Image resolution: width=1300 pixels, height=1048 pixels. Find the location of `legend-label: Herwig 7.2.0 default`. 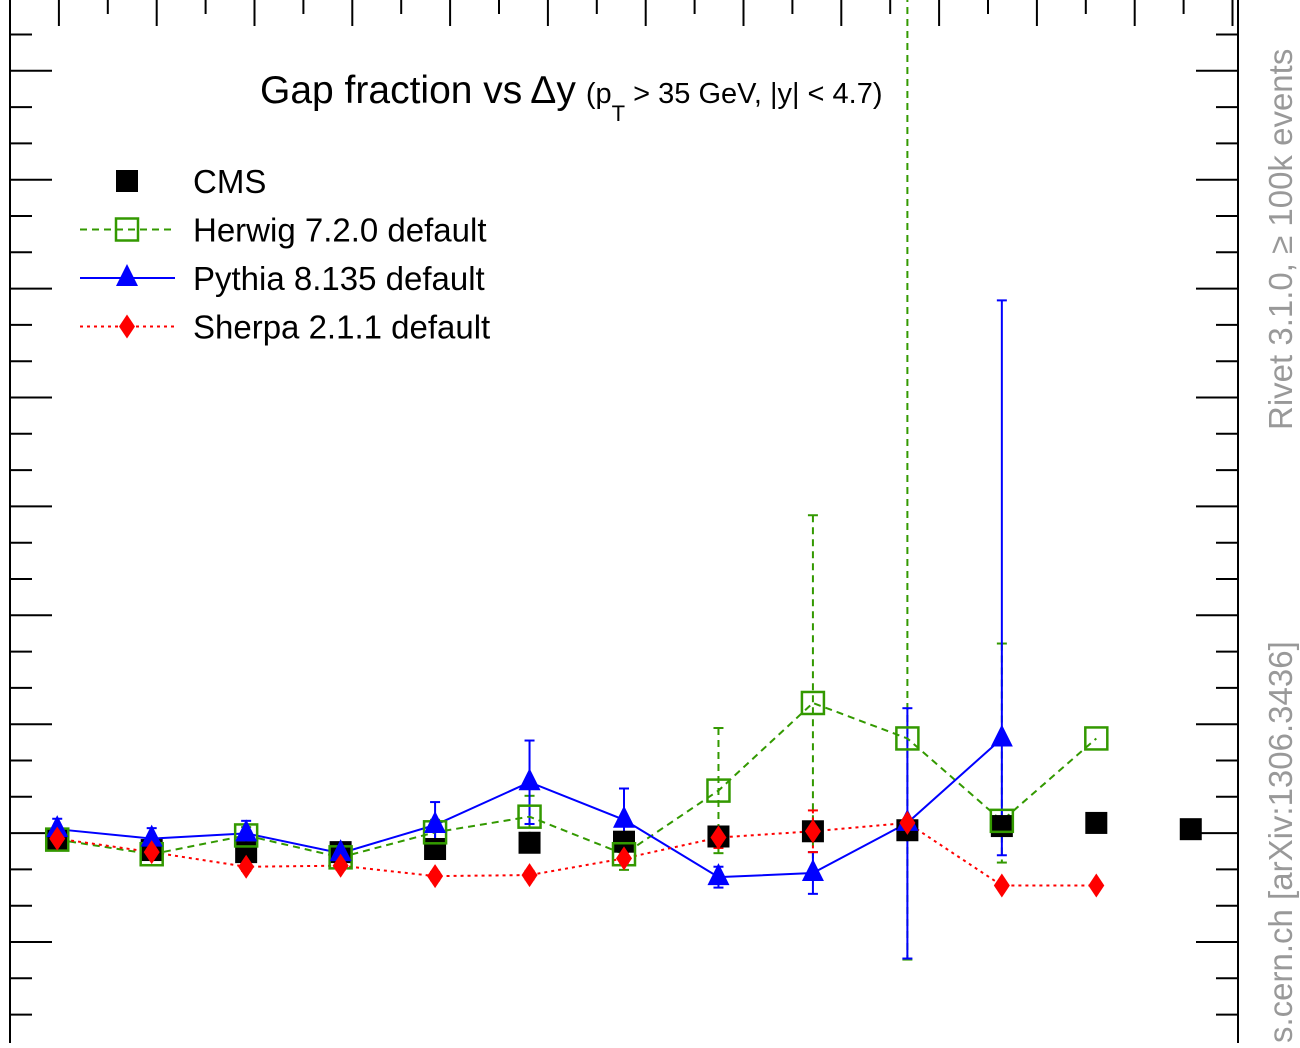

legend-label: Herwig 7.2.0 default is located at coordinates (340, 230).